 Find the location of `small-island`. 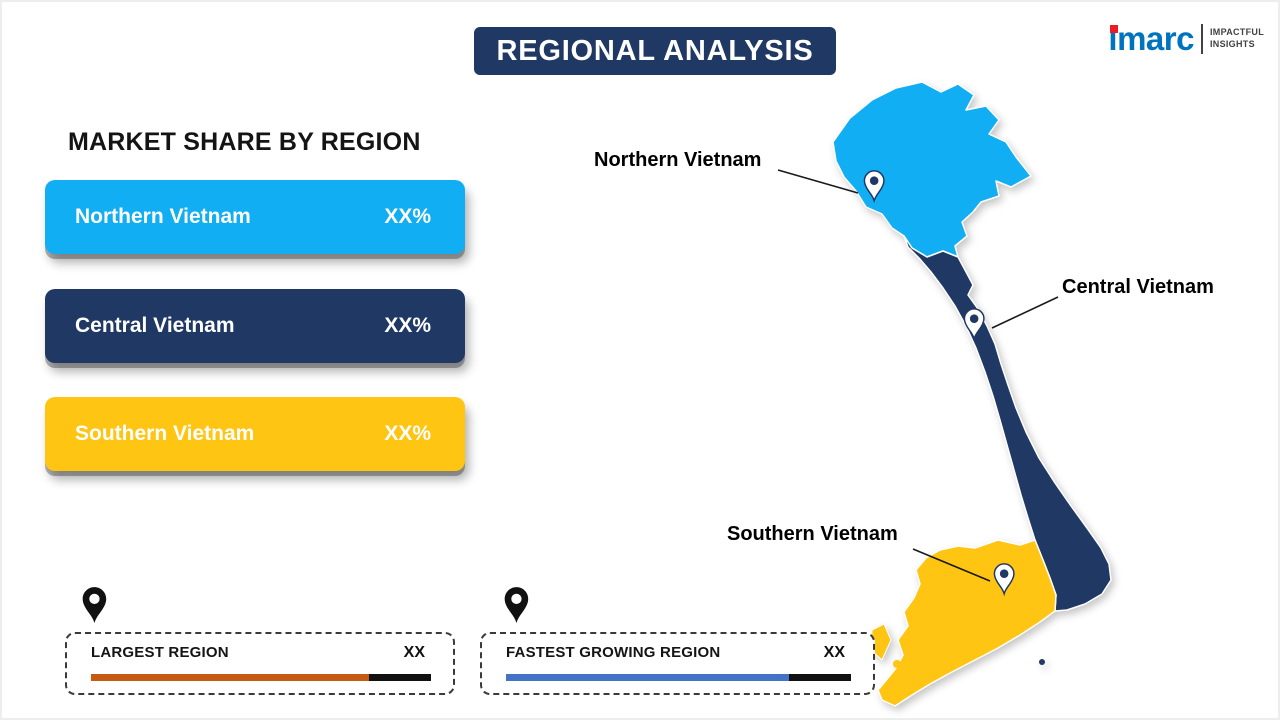

small-island is located at coordinates (897, 664).